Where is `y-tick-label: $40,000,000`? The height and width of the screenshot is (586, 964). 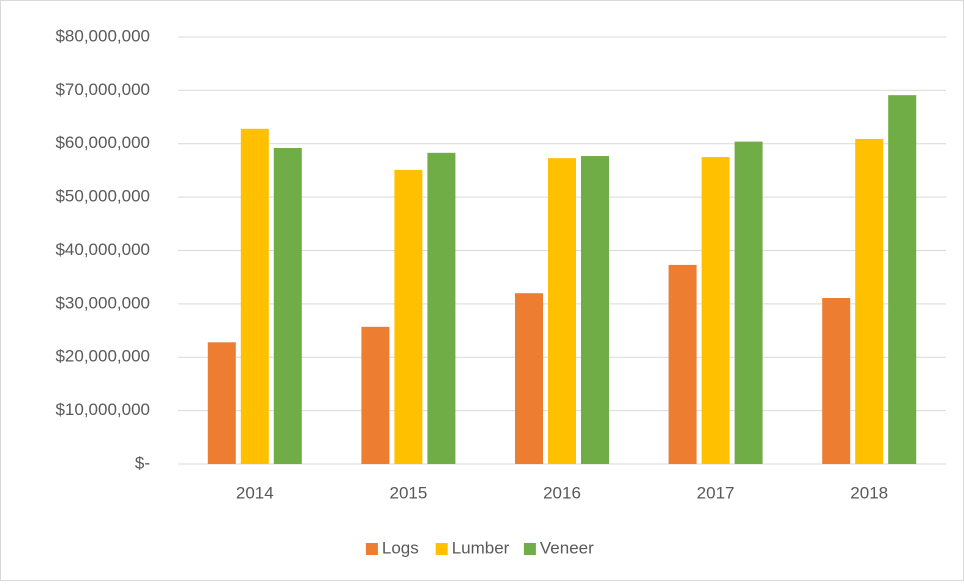 y-tick-label: $40,000,000 is located at coordinates (102, 249).